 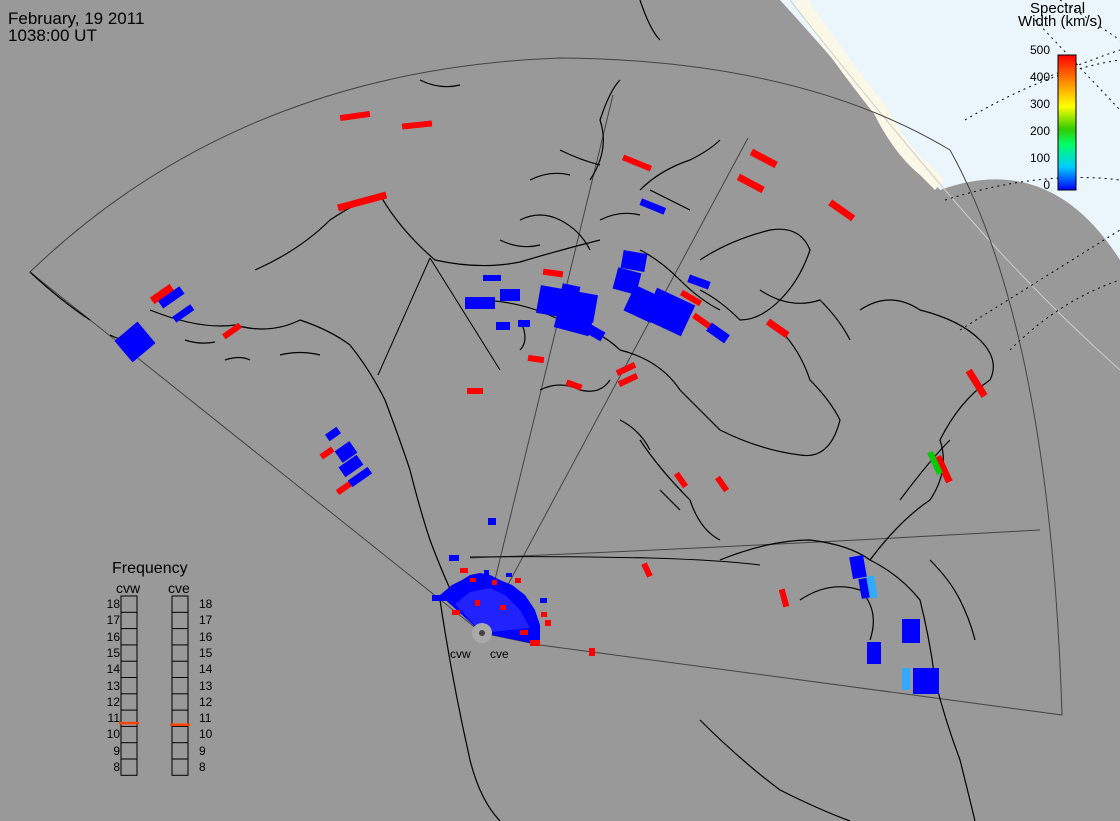 I want to click on daylight-region, so click(x=950, y=130).